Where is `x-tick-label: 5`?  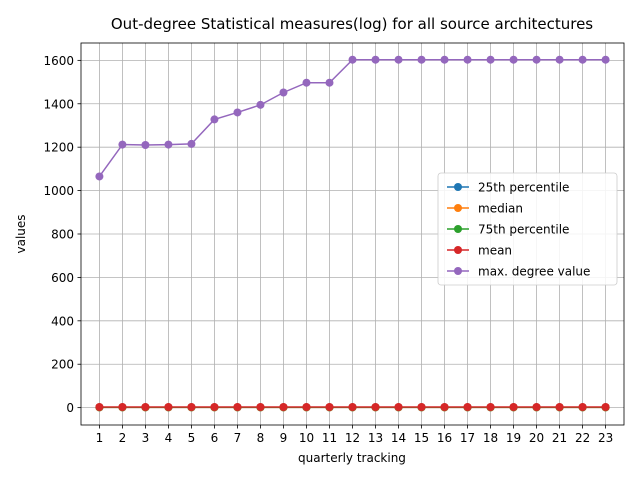
x-tick-label: 5 is located at coordinates (192, 438).